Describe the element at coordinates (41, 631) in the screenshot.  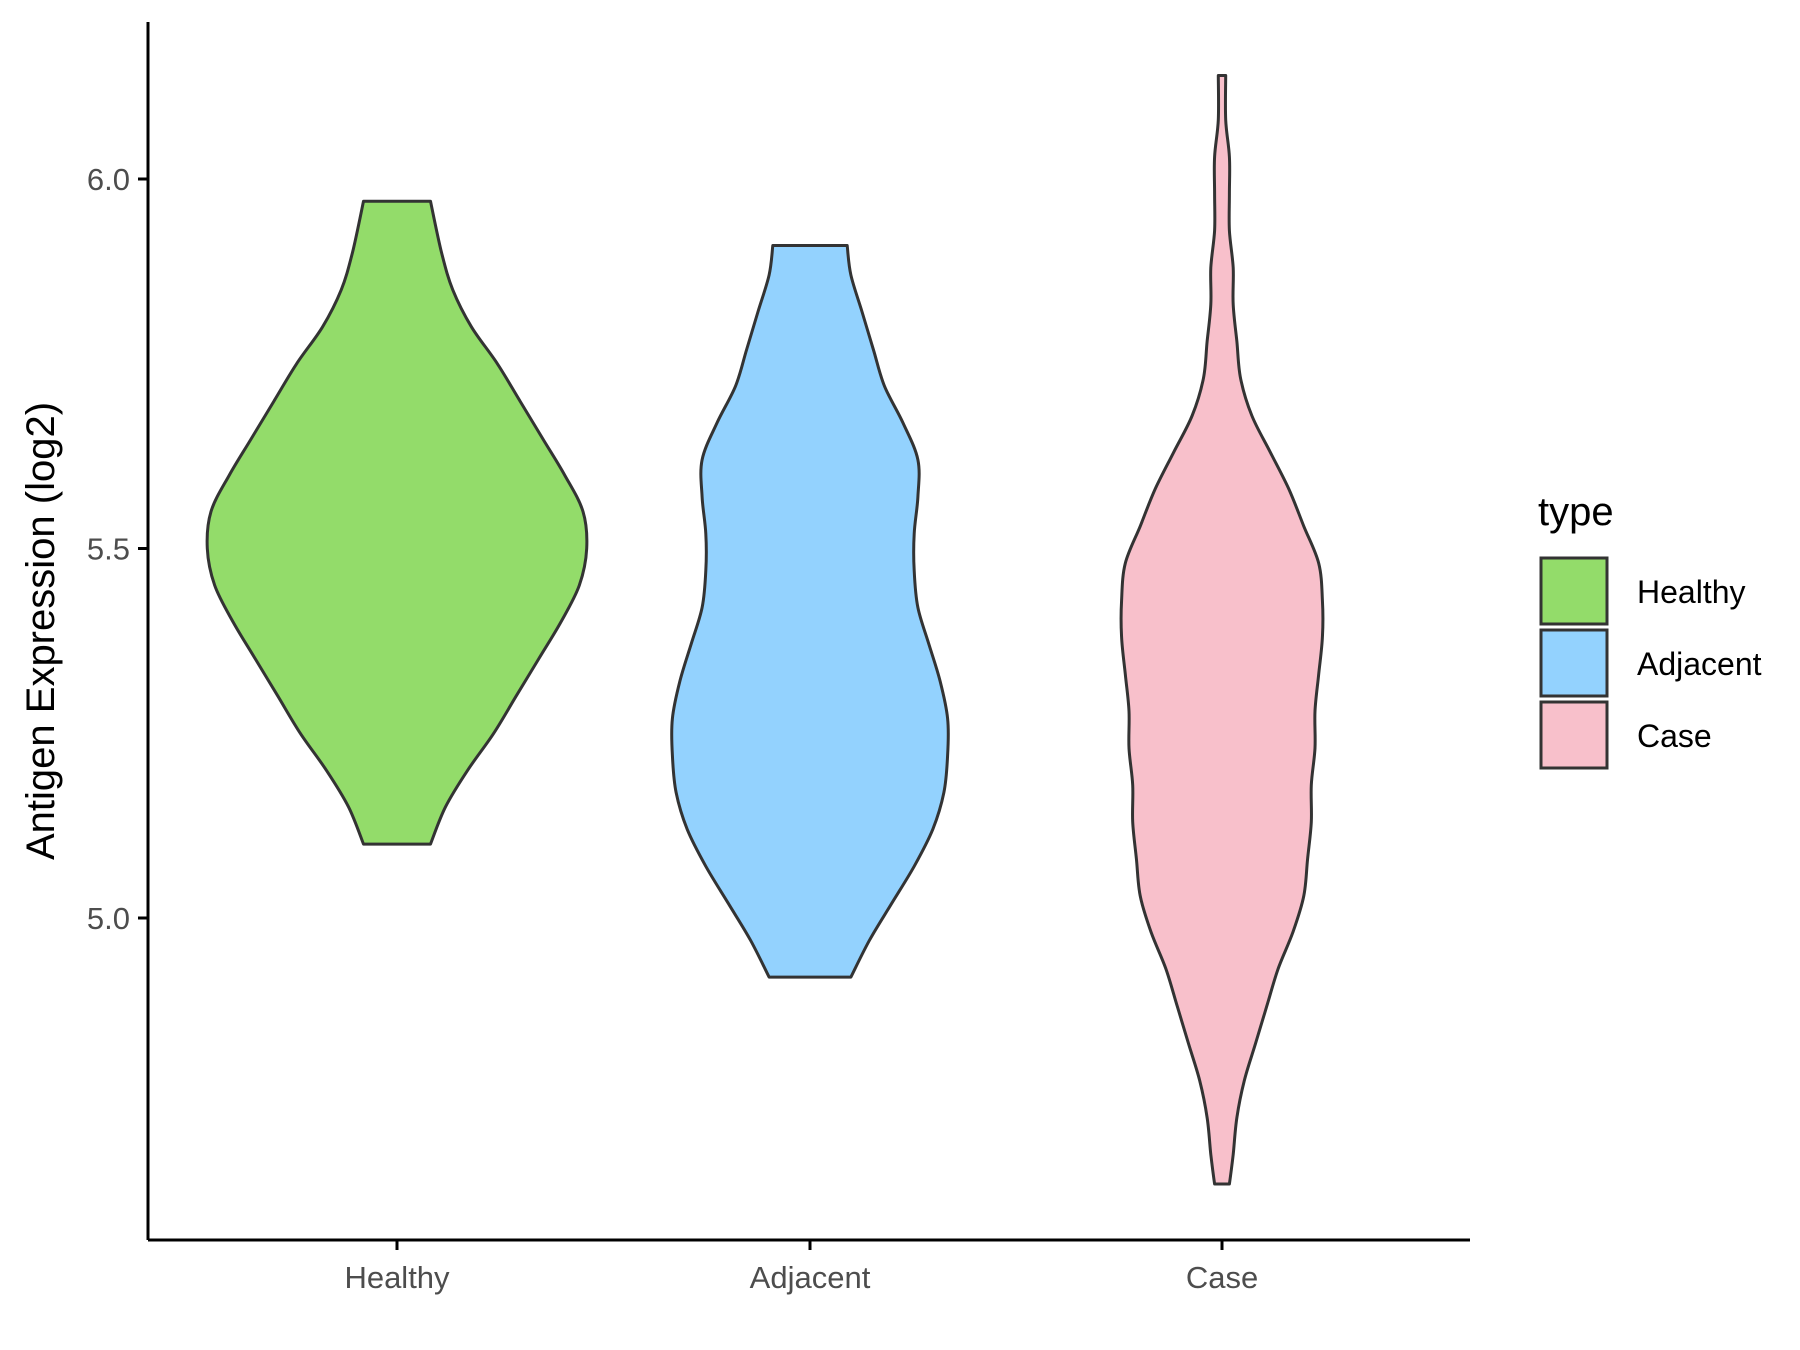
I see `y-axis-title: Antigen Expression (log2)` at that location.